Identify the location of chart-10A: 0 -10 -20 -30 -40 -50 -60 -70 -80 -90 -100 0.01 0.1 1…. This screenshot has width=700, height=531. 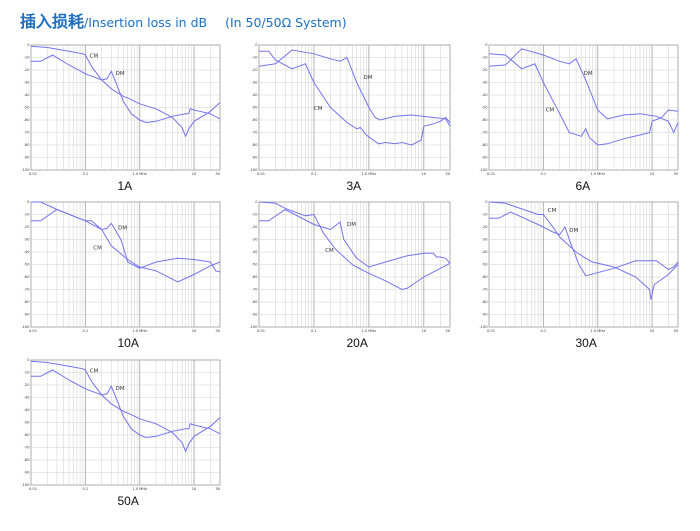
(134, 279).